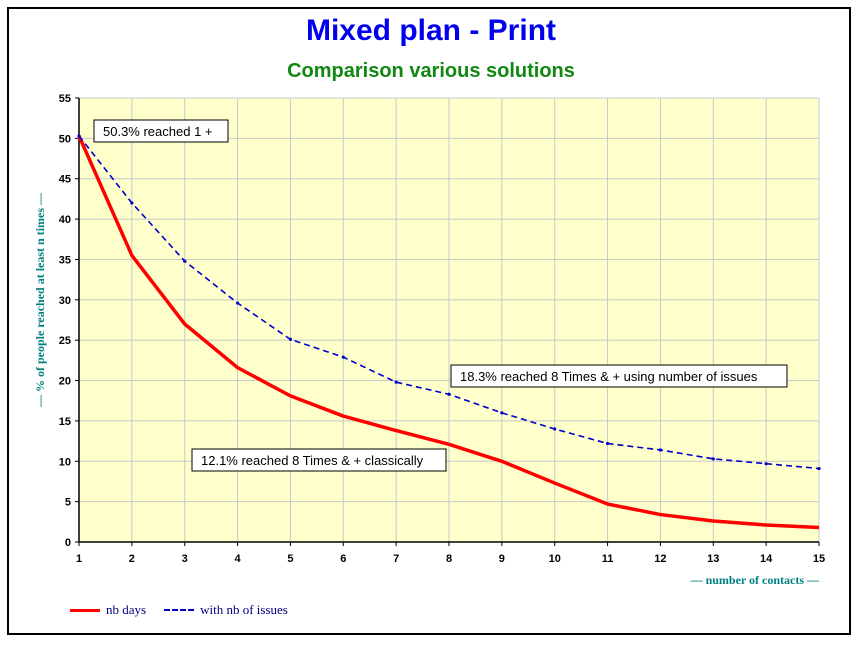 This screenshot has height=646, width=862. Describe the element at coordinates (755, 580) in the screenshot. I see `x-axis-label: — number of contacts —` at that location.